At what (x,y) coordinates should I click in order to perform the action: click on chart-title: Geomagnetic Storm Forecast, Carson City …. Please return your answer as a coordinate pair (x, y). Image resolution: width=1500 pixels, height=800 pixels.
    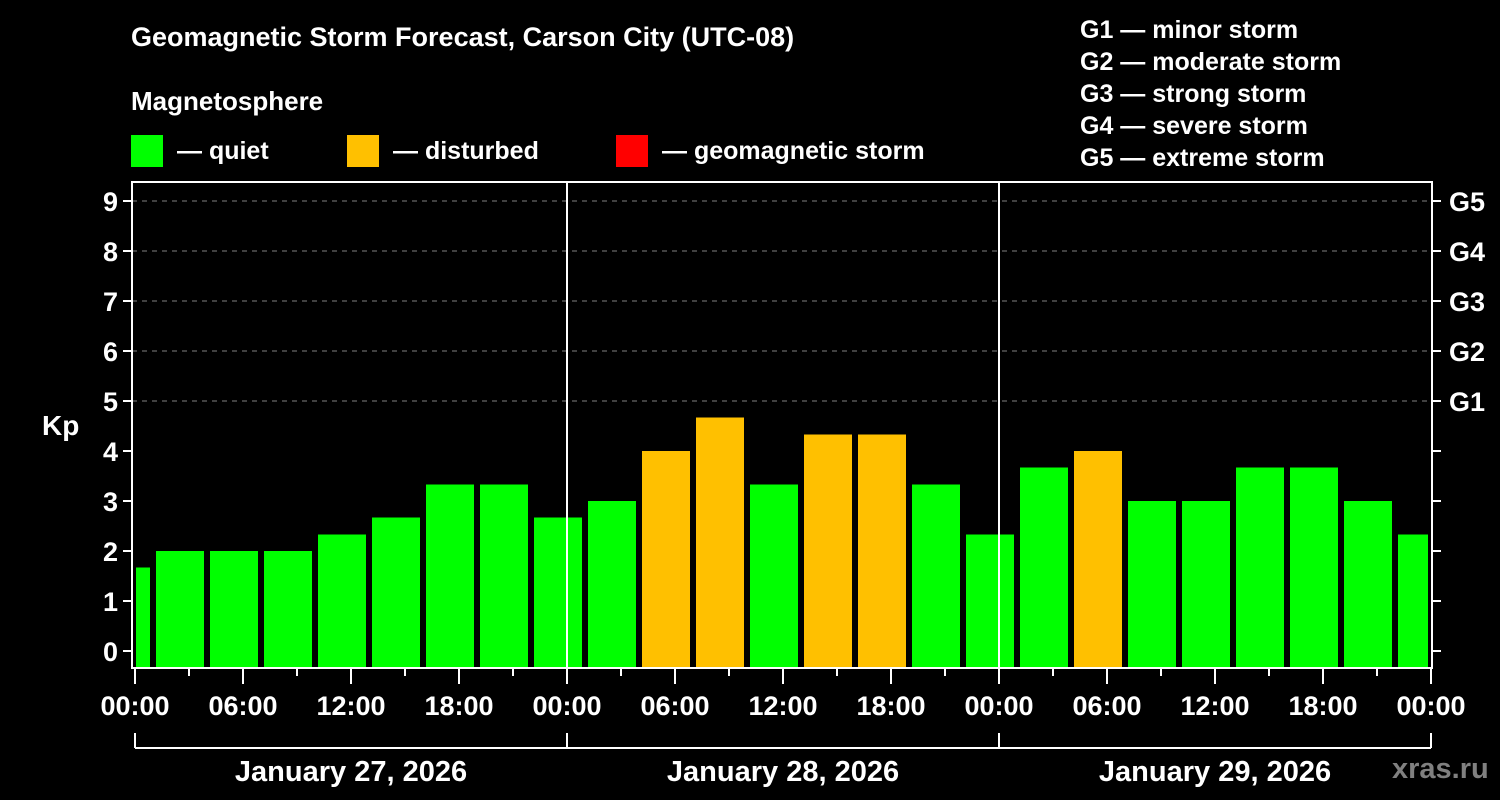
    Looking at the image, I should click on (463, 37).